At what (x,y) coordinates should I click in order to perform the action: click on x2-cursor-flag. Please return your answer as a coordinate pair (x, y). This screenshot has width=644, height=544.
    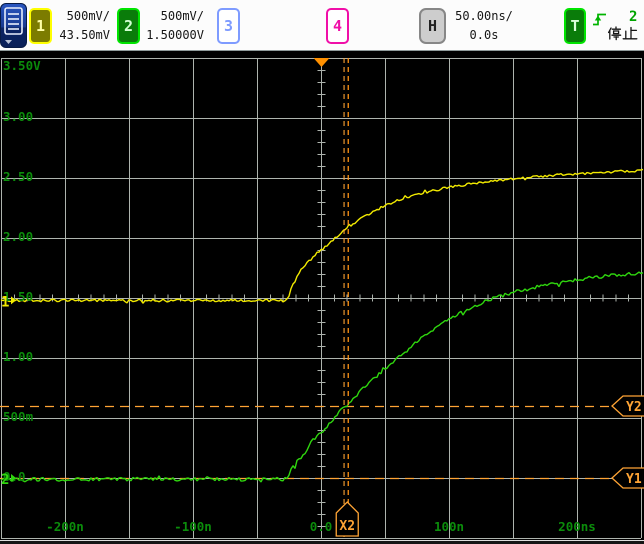
    Looking at the image, I should click on (347, 519).